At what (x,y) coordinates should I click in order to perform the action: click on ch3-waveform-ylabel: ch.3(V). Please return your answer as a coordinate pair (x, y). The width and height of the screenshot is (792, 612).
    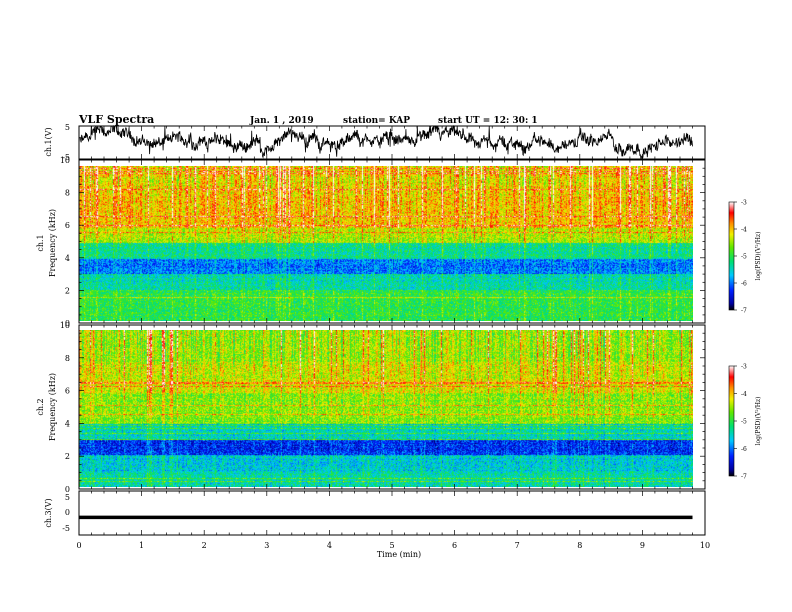
    Looking at the image, I should click on (48, 512).